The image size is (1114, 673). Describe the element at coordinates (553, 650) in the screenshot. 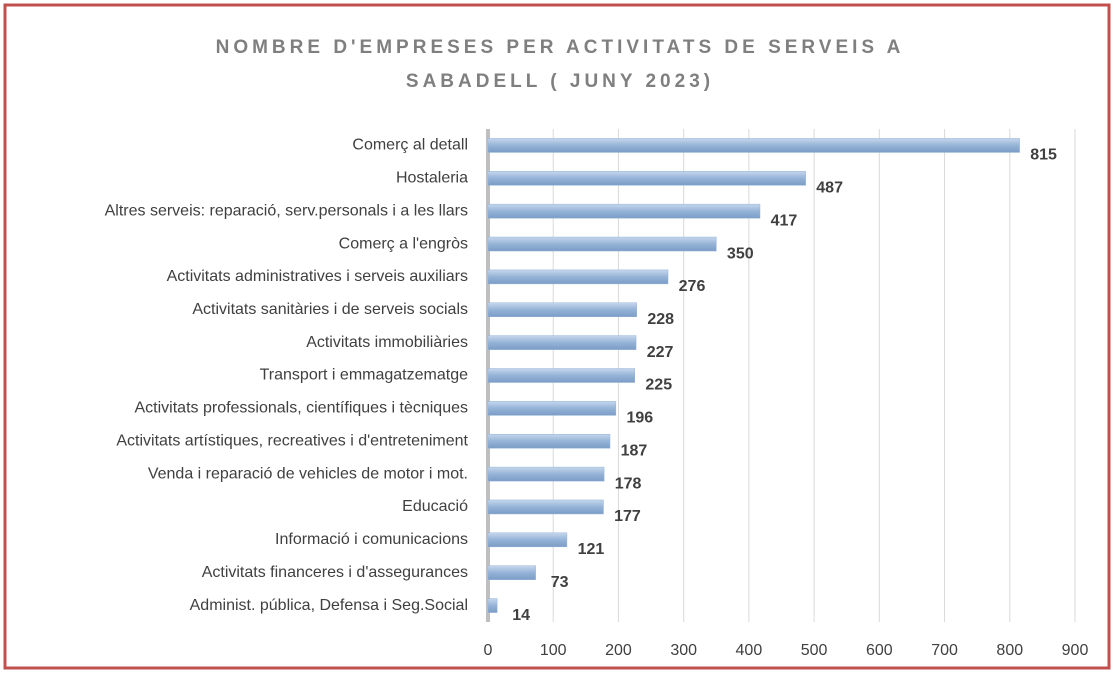

I see `x-tick-label: 100` at that location.